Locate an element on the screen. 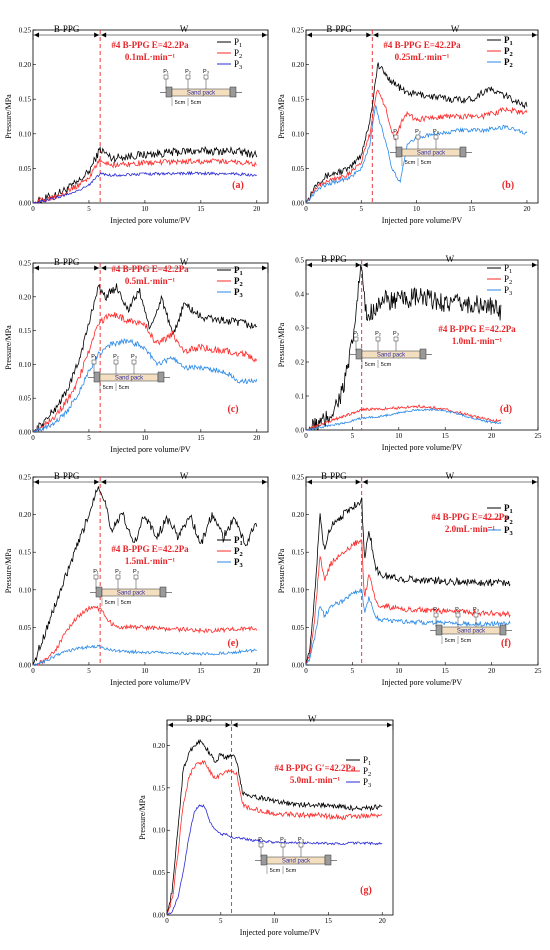  series-line-p3 is located at coordinates (144, 655).